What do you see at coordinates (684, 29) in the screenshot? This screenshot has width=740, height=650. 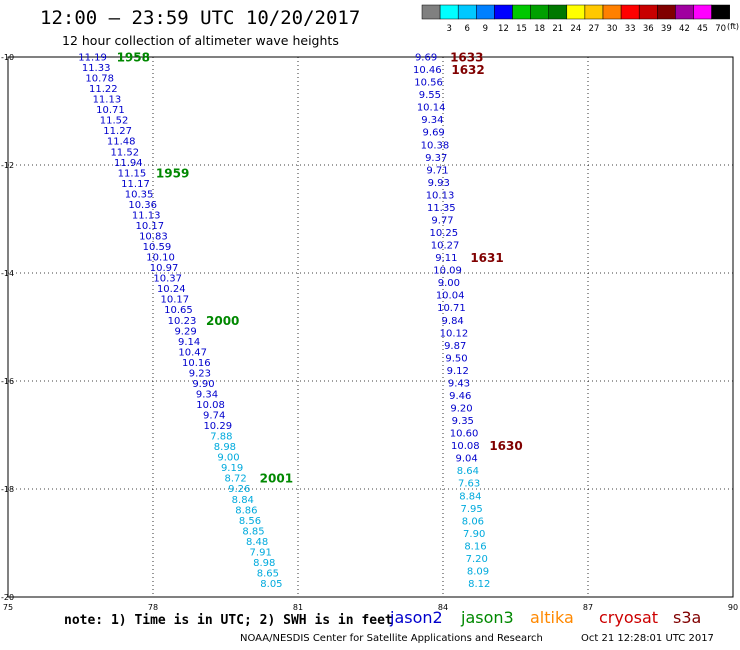 I see `color-bin-label: 42` at bounding box center [684, 29].